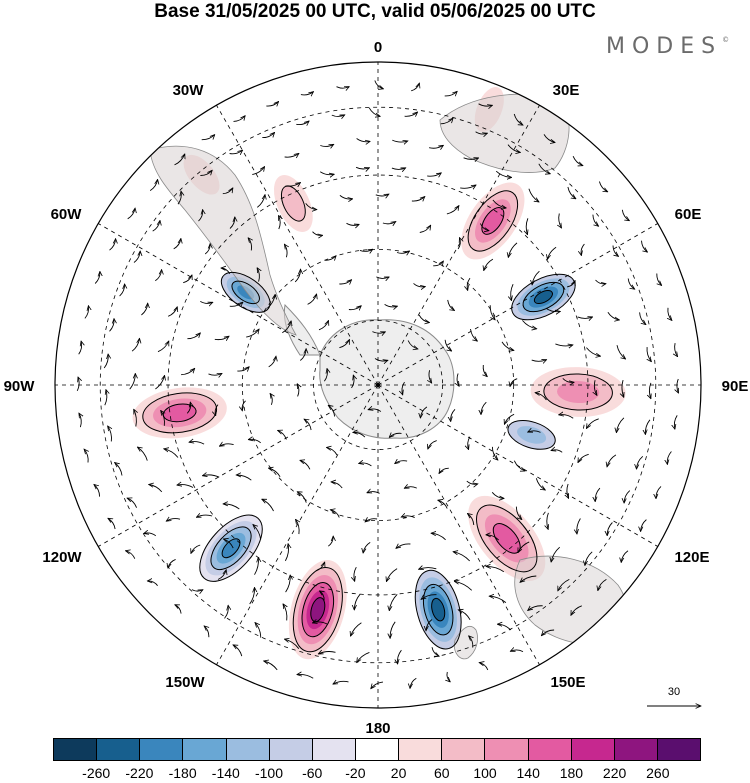 The width and height of the screenshot is (750, 783). What do you see at coordinates (96, 773) in the screenshot?
I see `colorbar-tick-label: -260` at bounding box center [96, 773].